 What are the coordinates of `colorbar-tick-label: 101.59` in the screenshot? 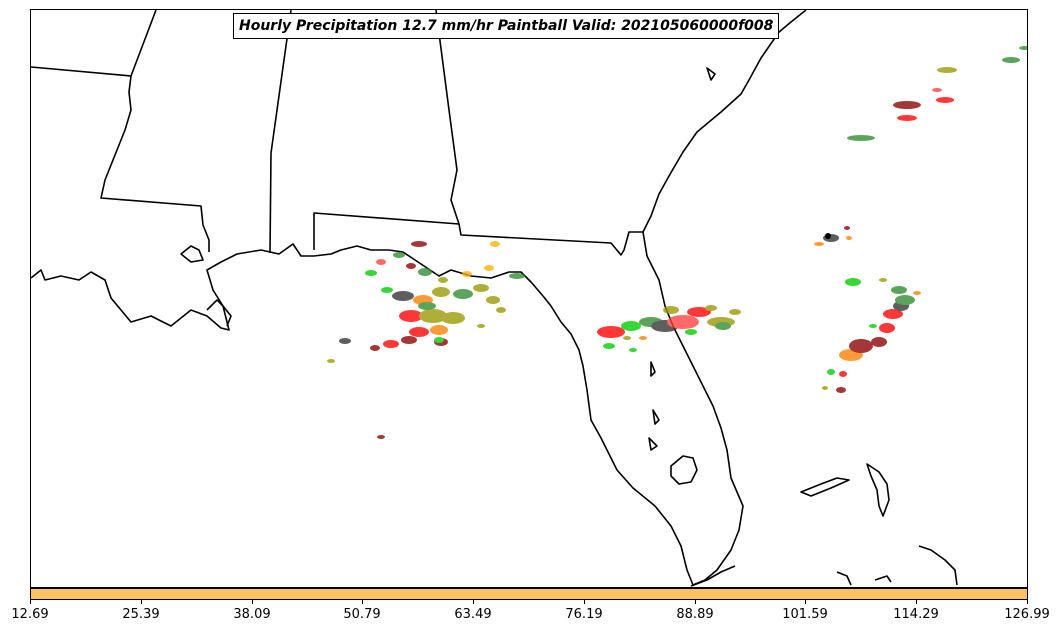 It's located at (805, 614).